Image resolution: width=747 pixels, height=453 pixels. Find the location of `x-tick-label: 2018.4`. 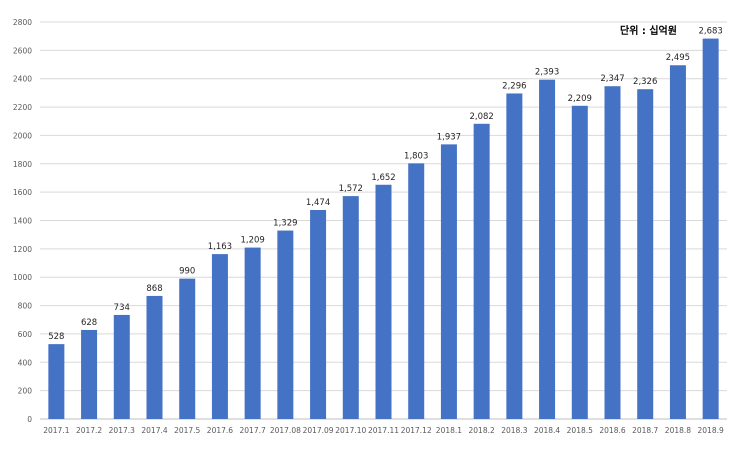

x-tick-label: 2018.4 is located at coordinates (547, 430).